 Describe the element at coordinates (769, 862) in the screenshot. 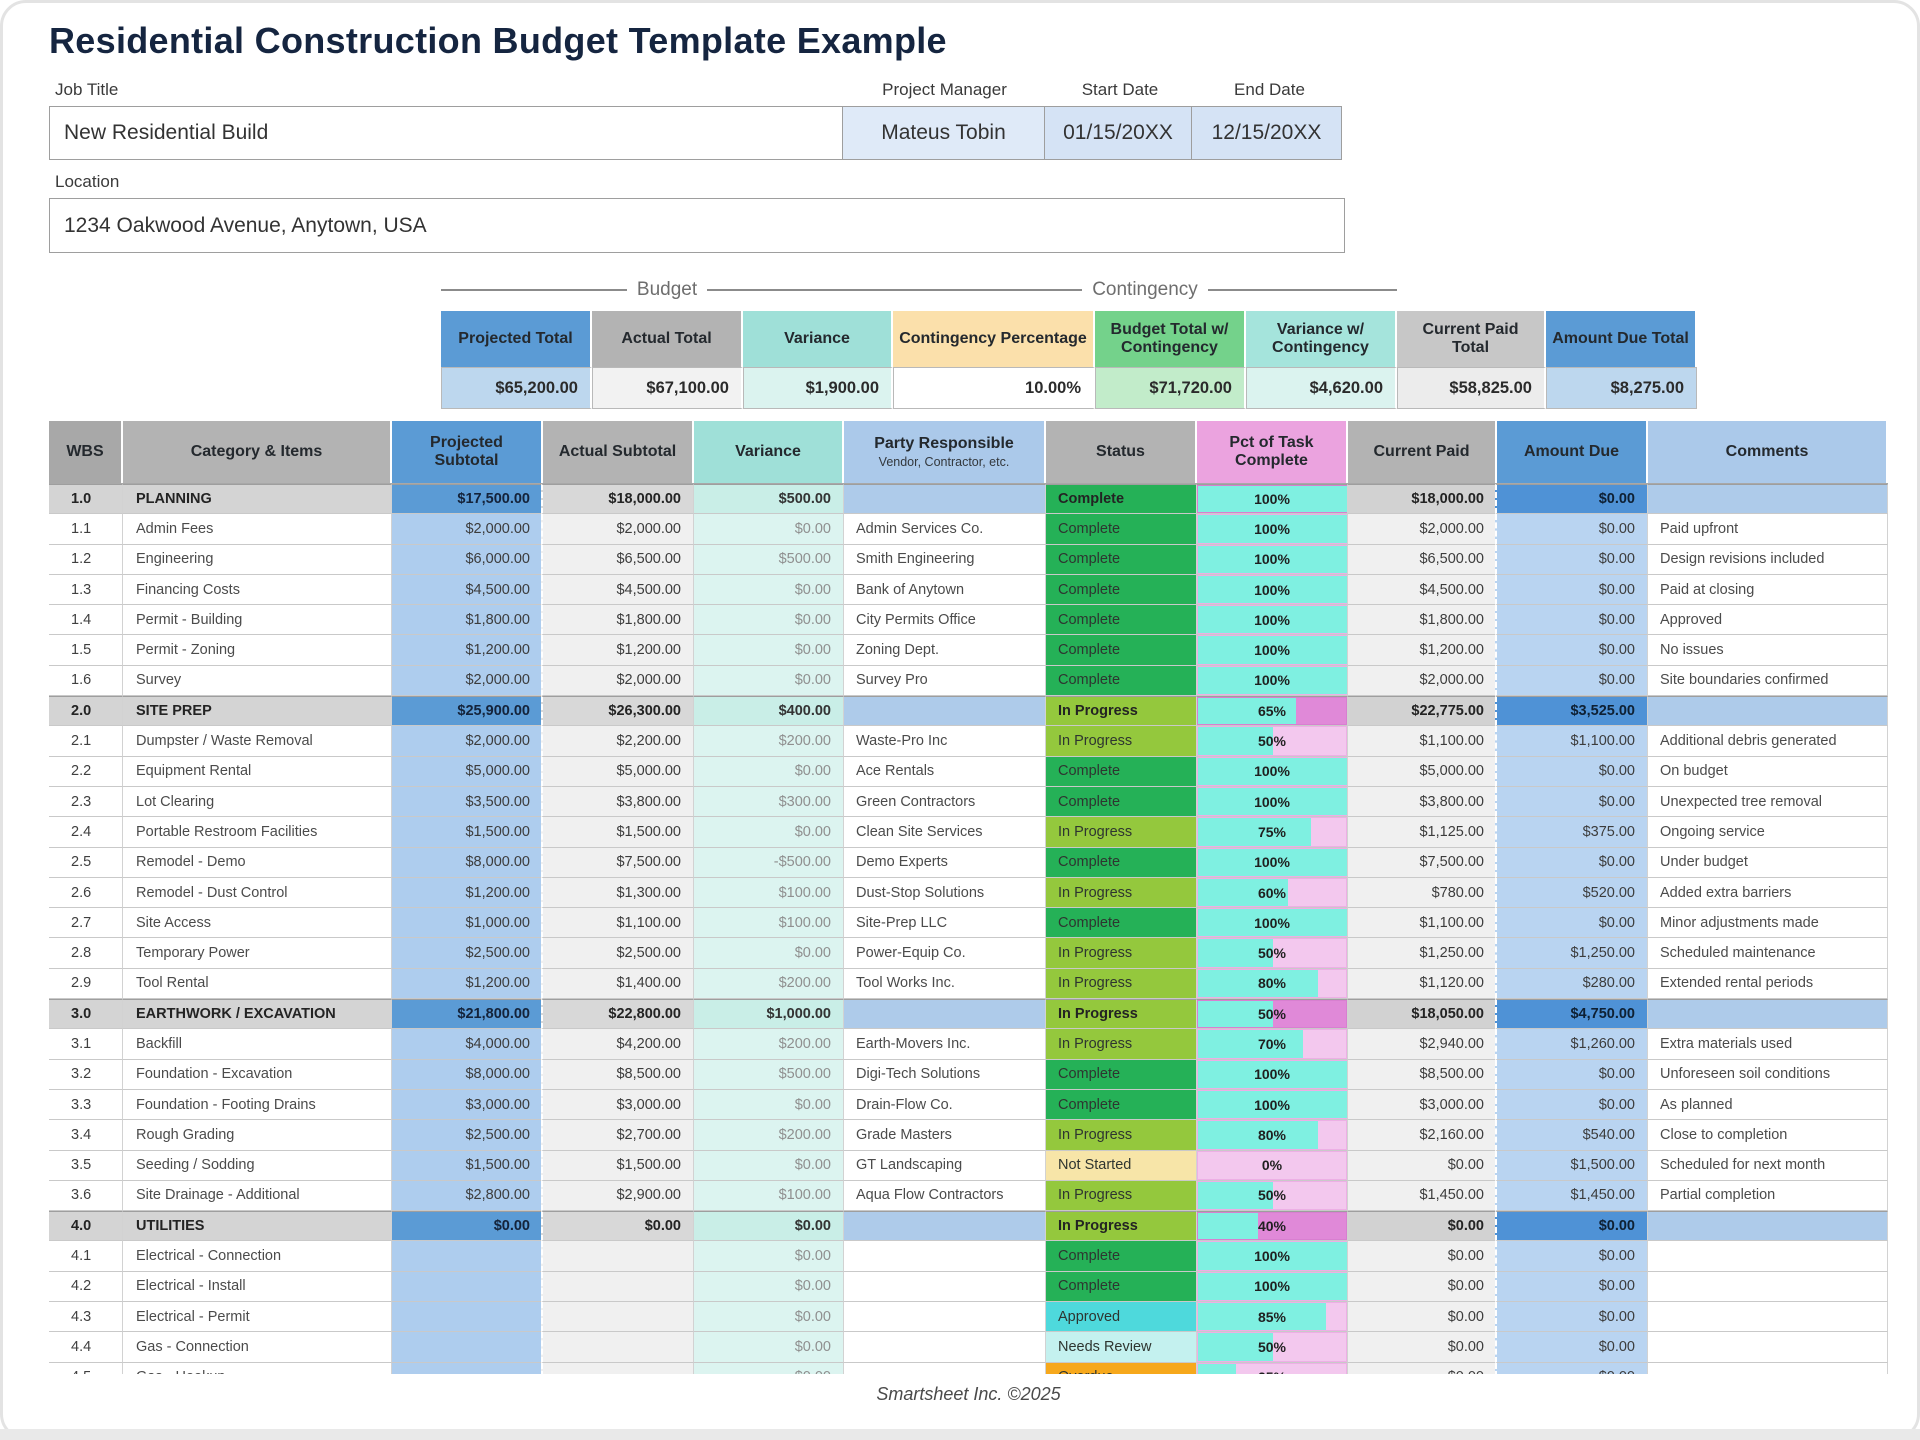

I see `cell-variance: -$500.00` at that location.